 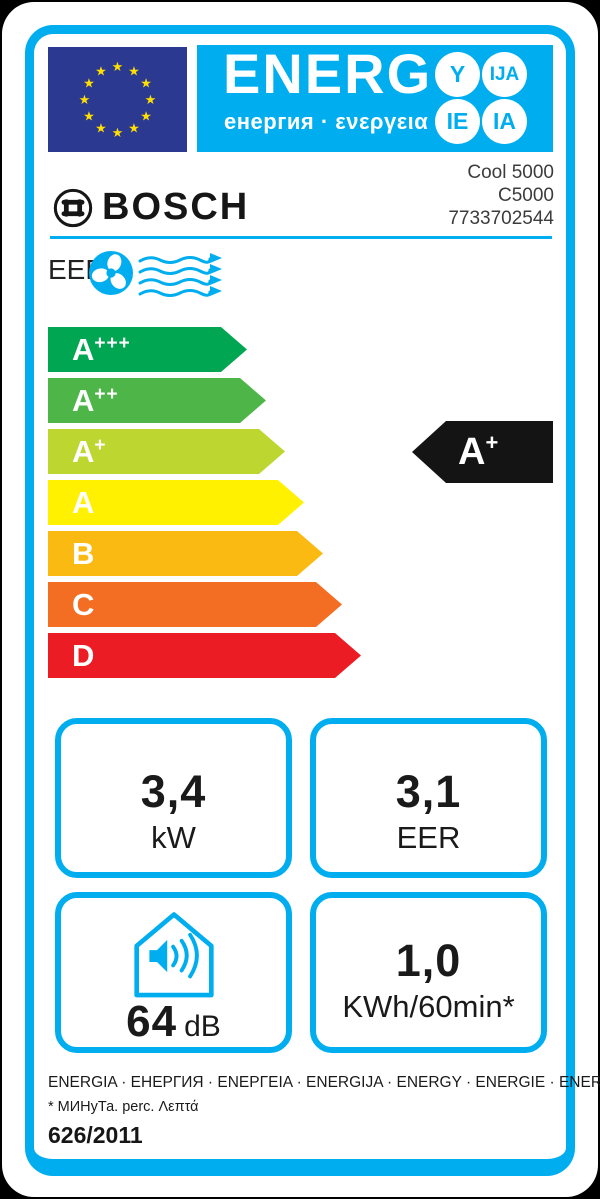 What do you see at coordinates (147, 349) in the screenshot?
I see `rating-arrow-a-plus3: A+++` at bounding box center [147, 349].